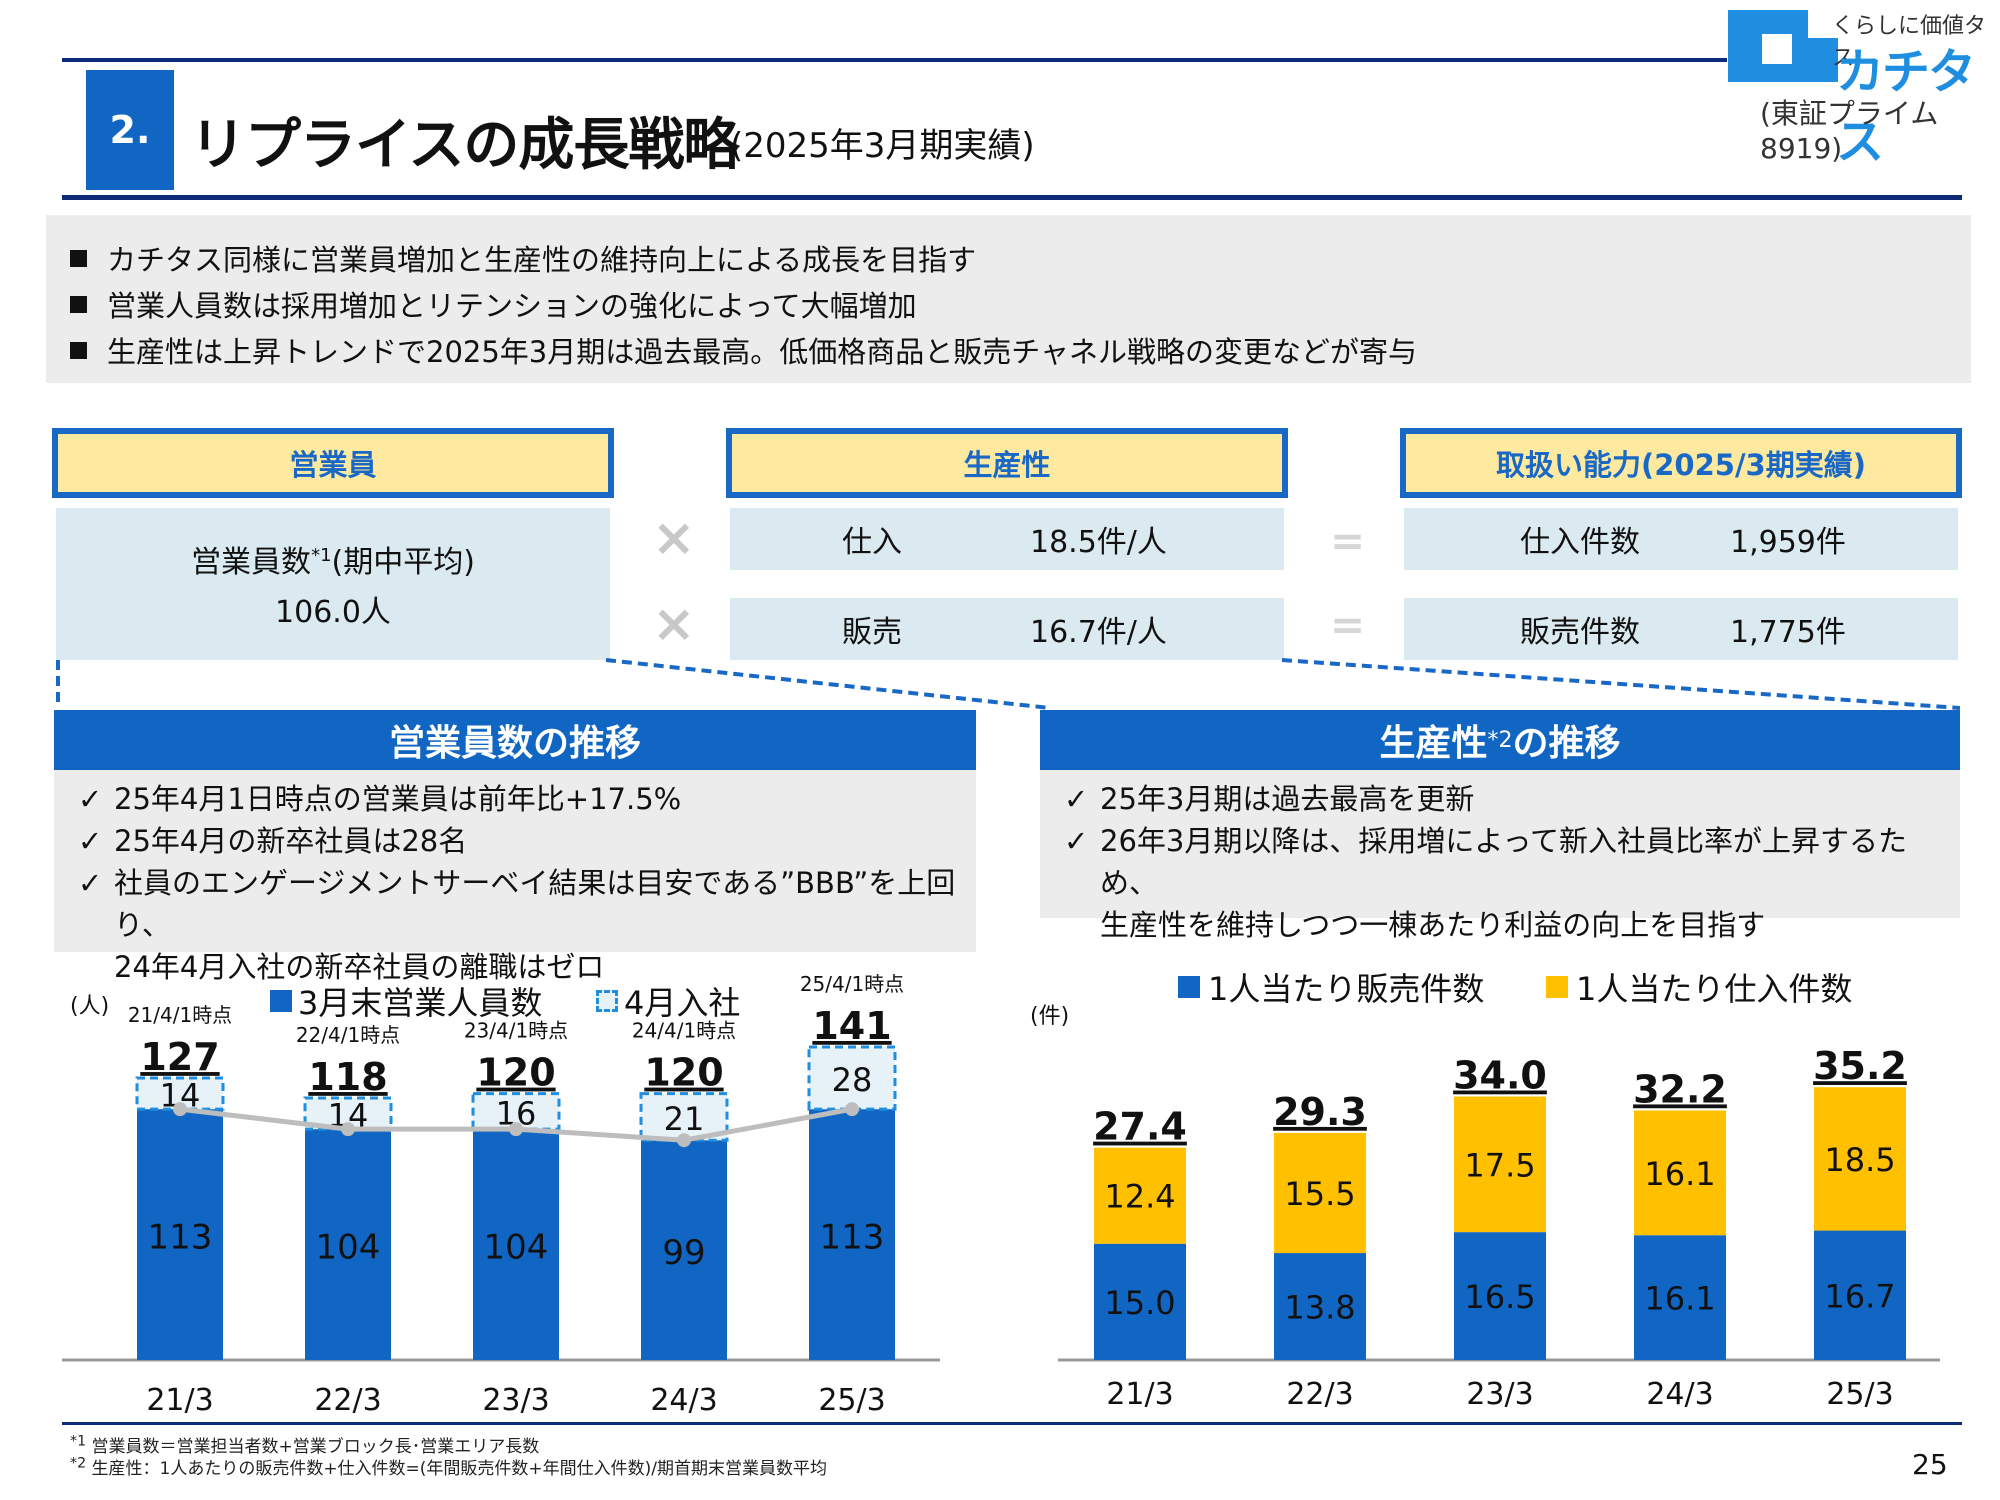 Image resolution: width=2000 pixels, height=1500 pixels. I want to click on total-label: 27.4, so click(1140, 1127).